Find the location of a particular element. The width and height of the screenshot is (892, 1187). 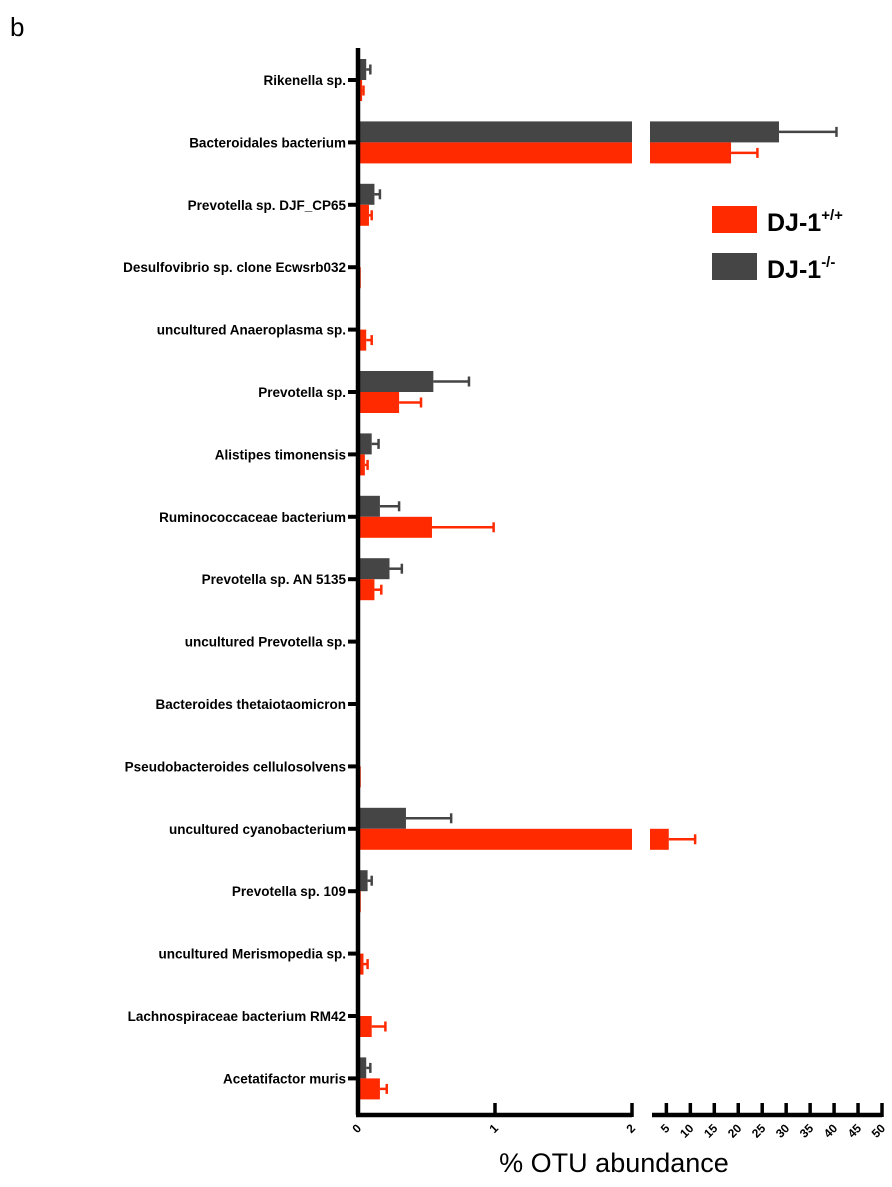

category-label-3: Desulfovibrio sp. clone Ecwsrb032 is located at coordinates (234, 267).